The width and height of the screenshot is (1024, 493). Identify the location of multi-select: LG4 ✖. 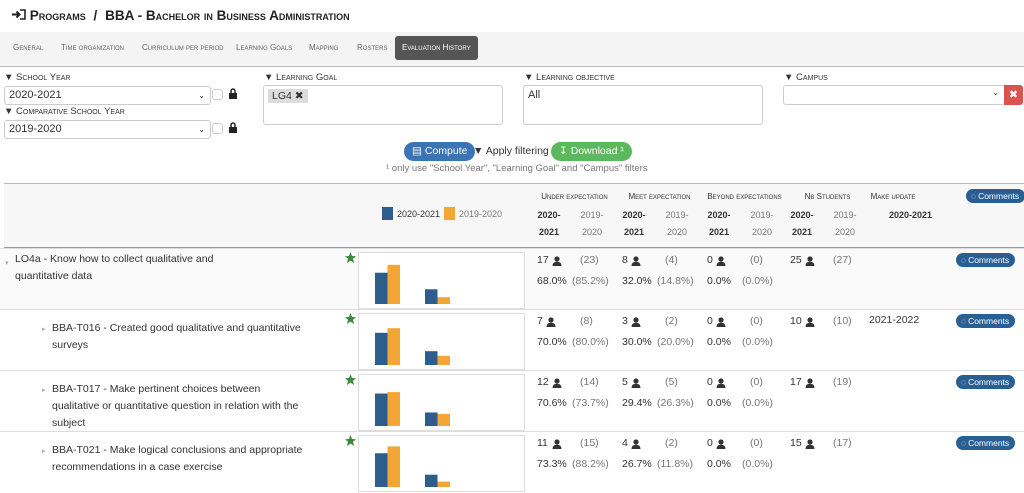
(383, 105).